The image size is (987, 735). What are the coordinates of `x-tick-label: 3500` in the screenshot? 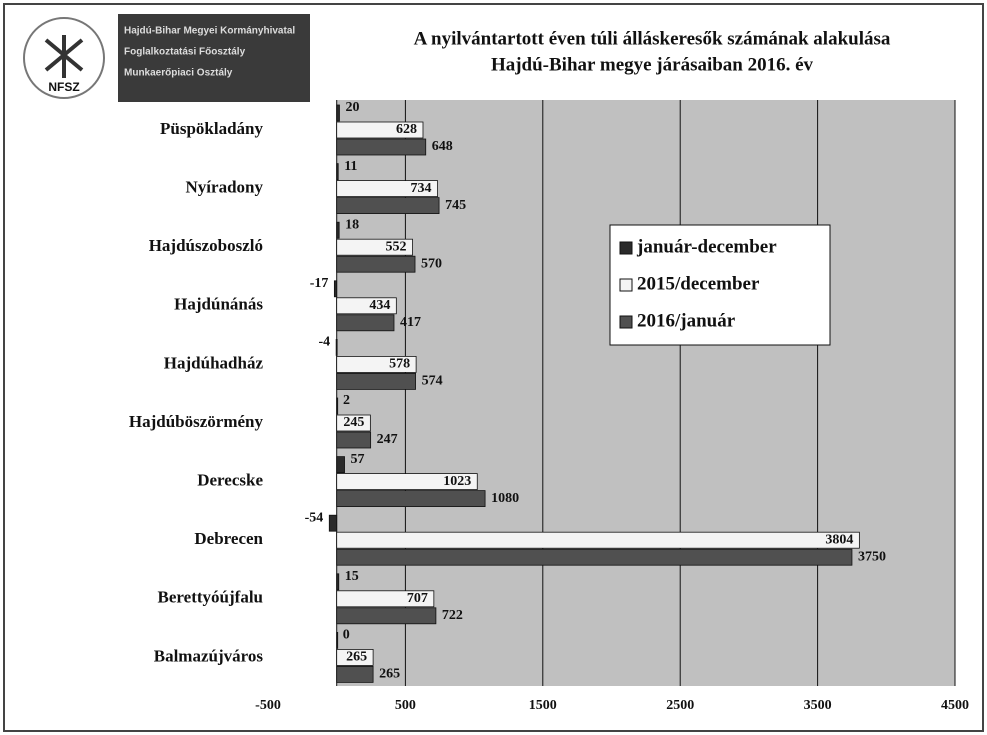 It's located at (818, 705).